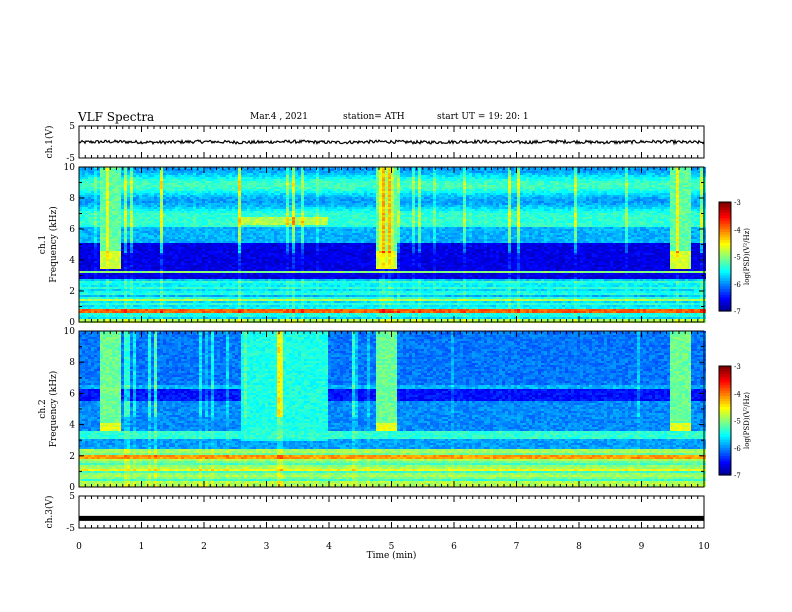 This screenshot has height=612, width=792. I want to click on x-tick-label: 1, so click(142, 547).